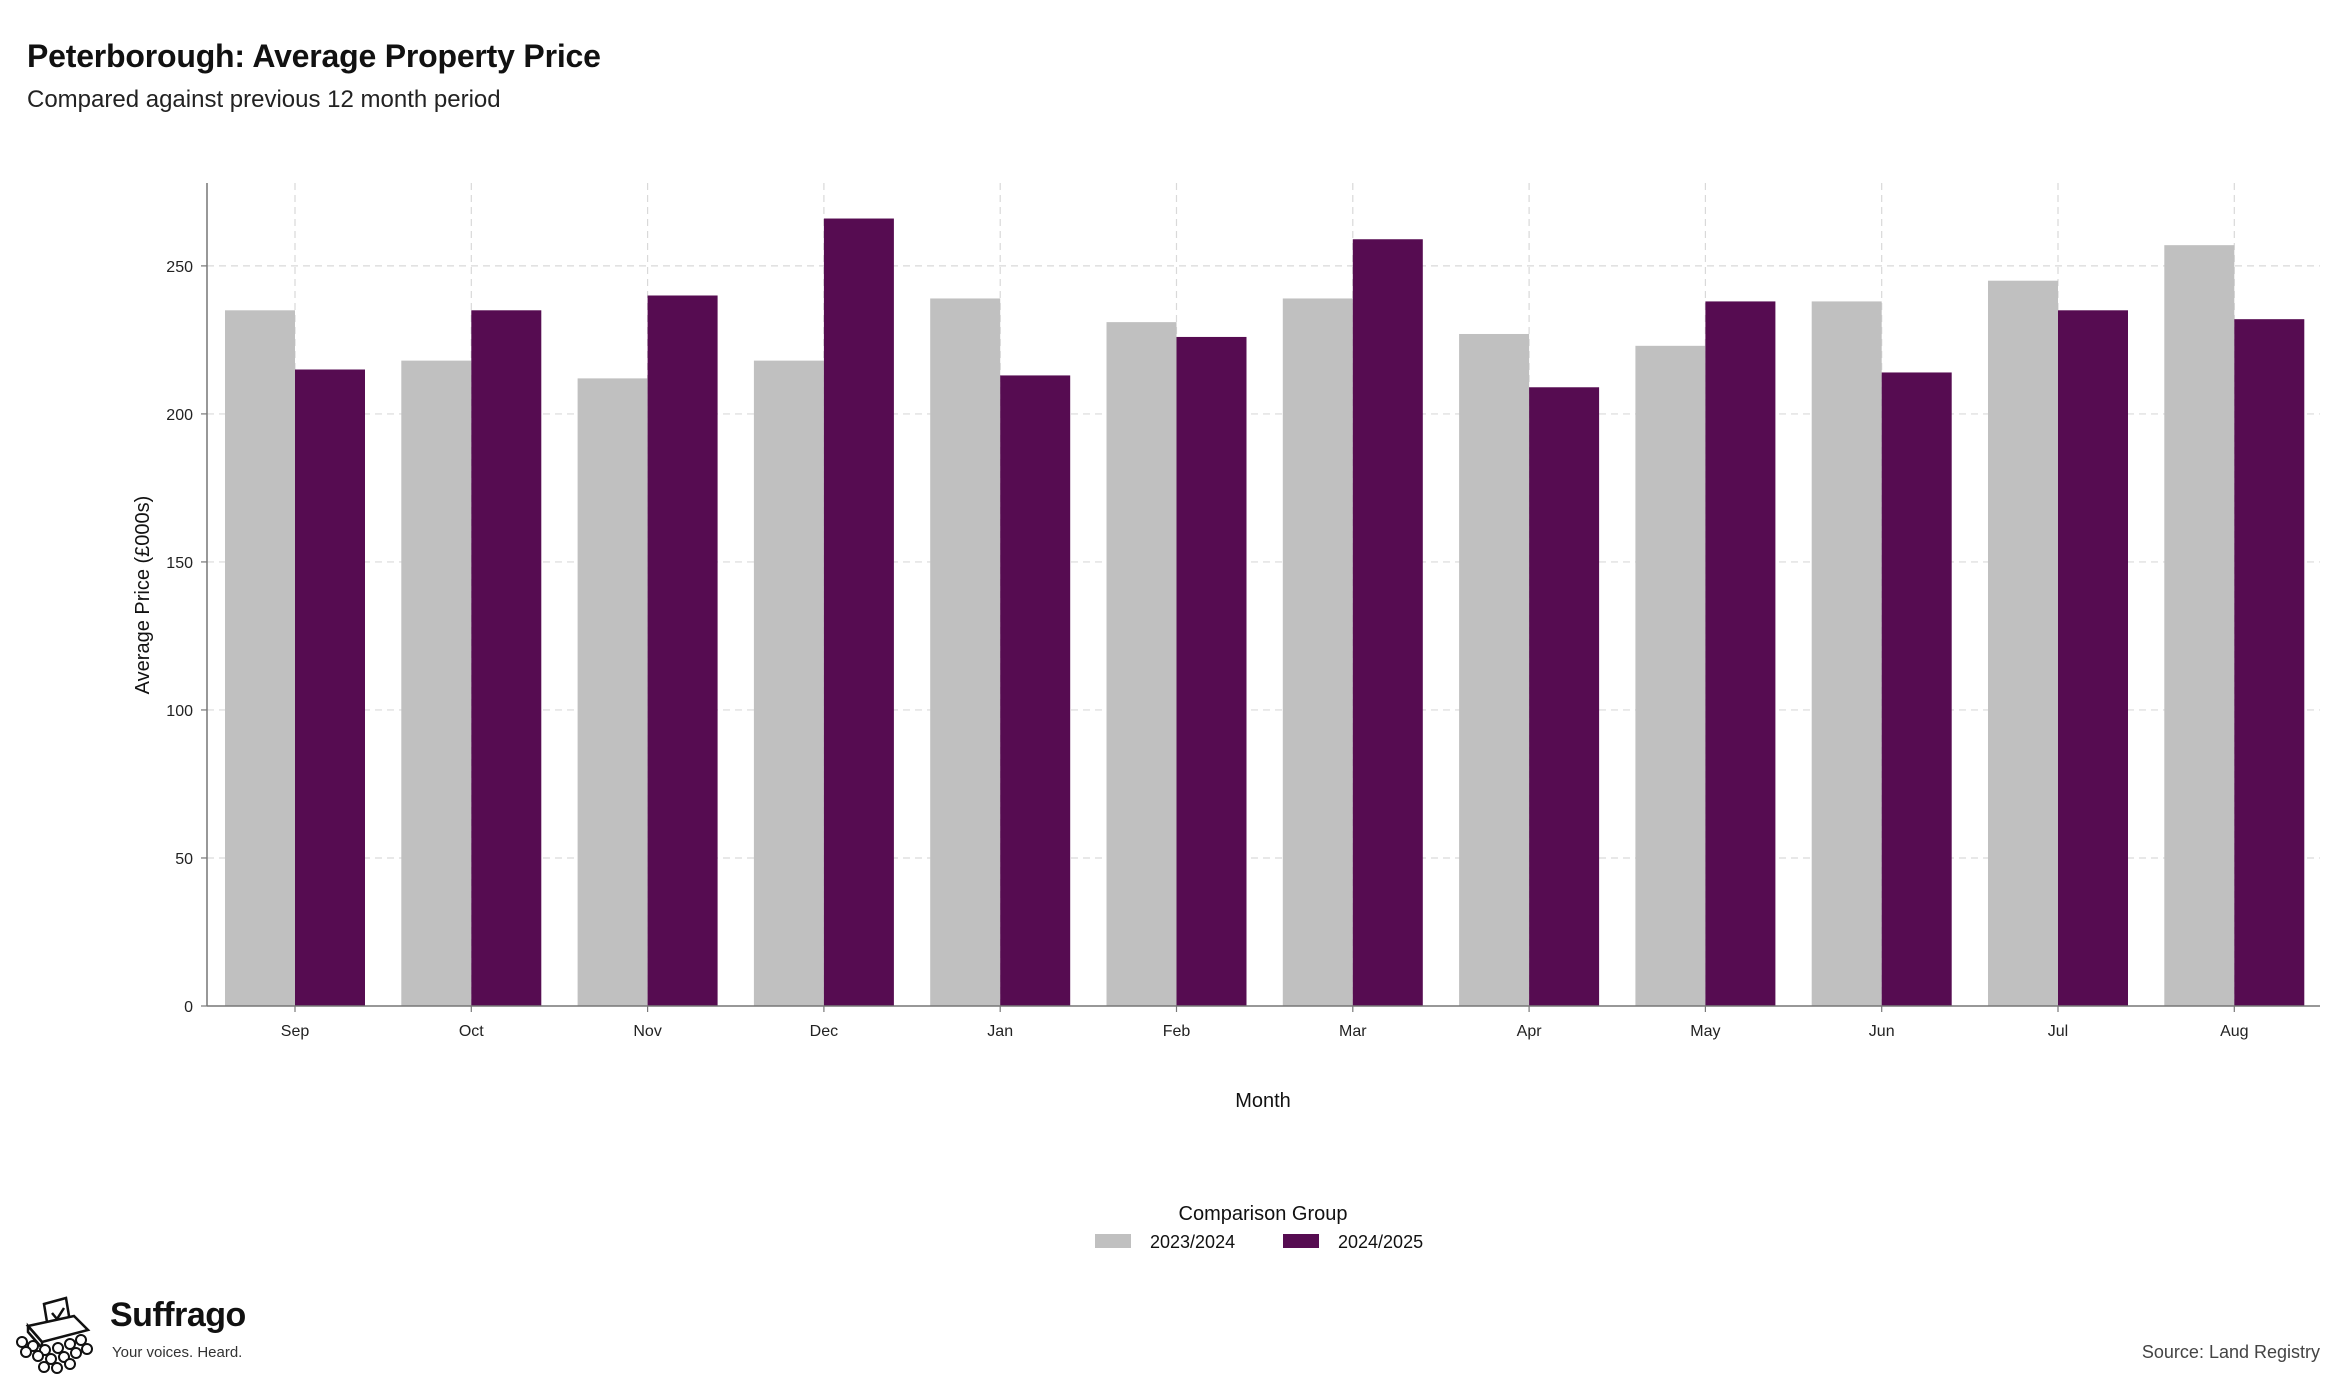 The image size is (2334, 1388). I want to click on x-tick-label-nov: Nov, so click(647, 1031).